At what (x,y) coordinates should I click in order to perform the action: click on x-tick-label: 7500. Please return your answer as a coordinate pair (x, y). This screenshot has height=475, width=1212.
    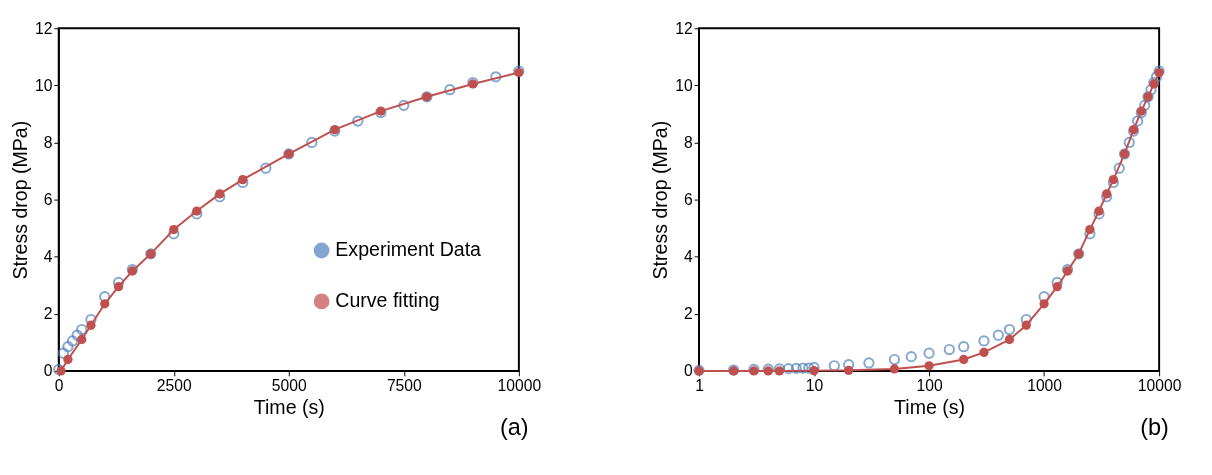
    Looking at the image, I should click on (404, 385).